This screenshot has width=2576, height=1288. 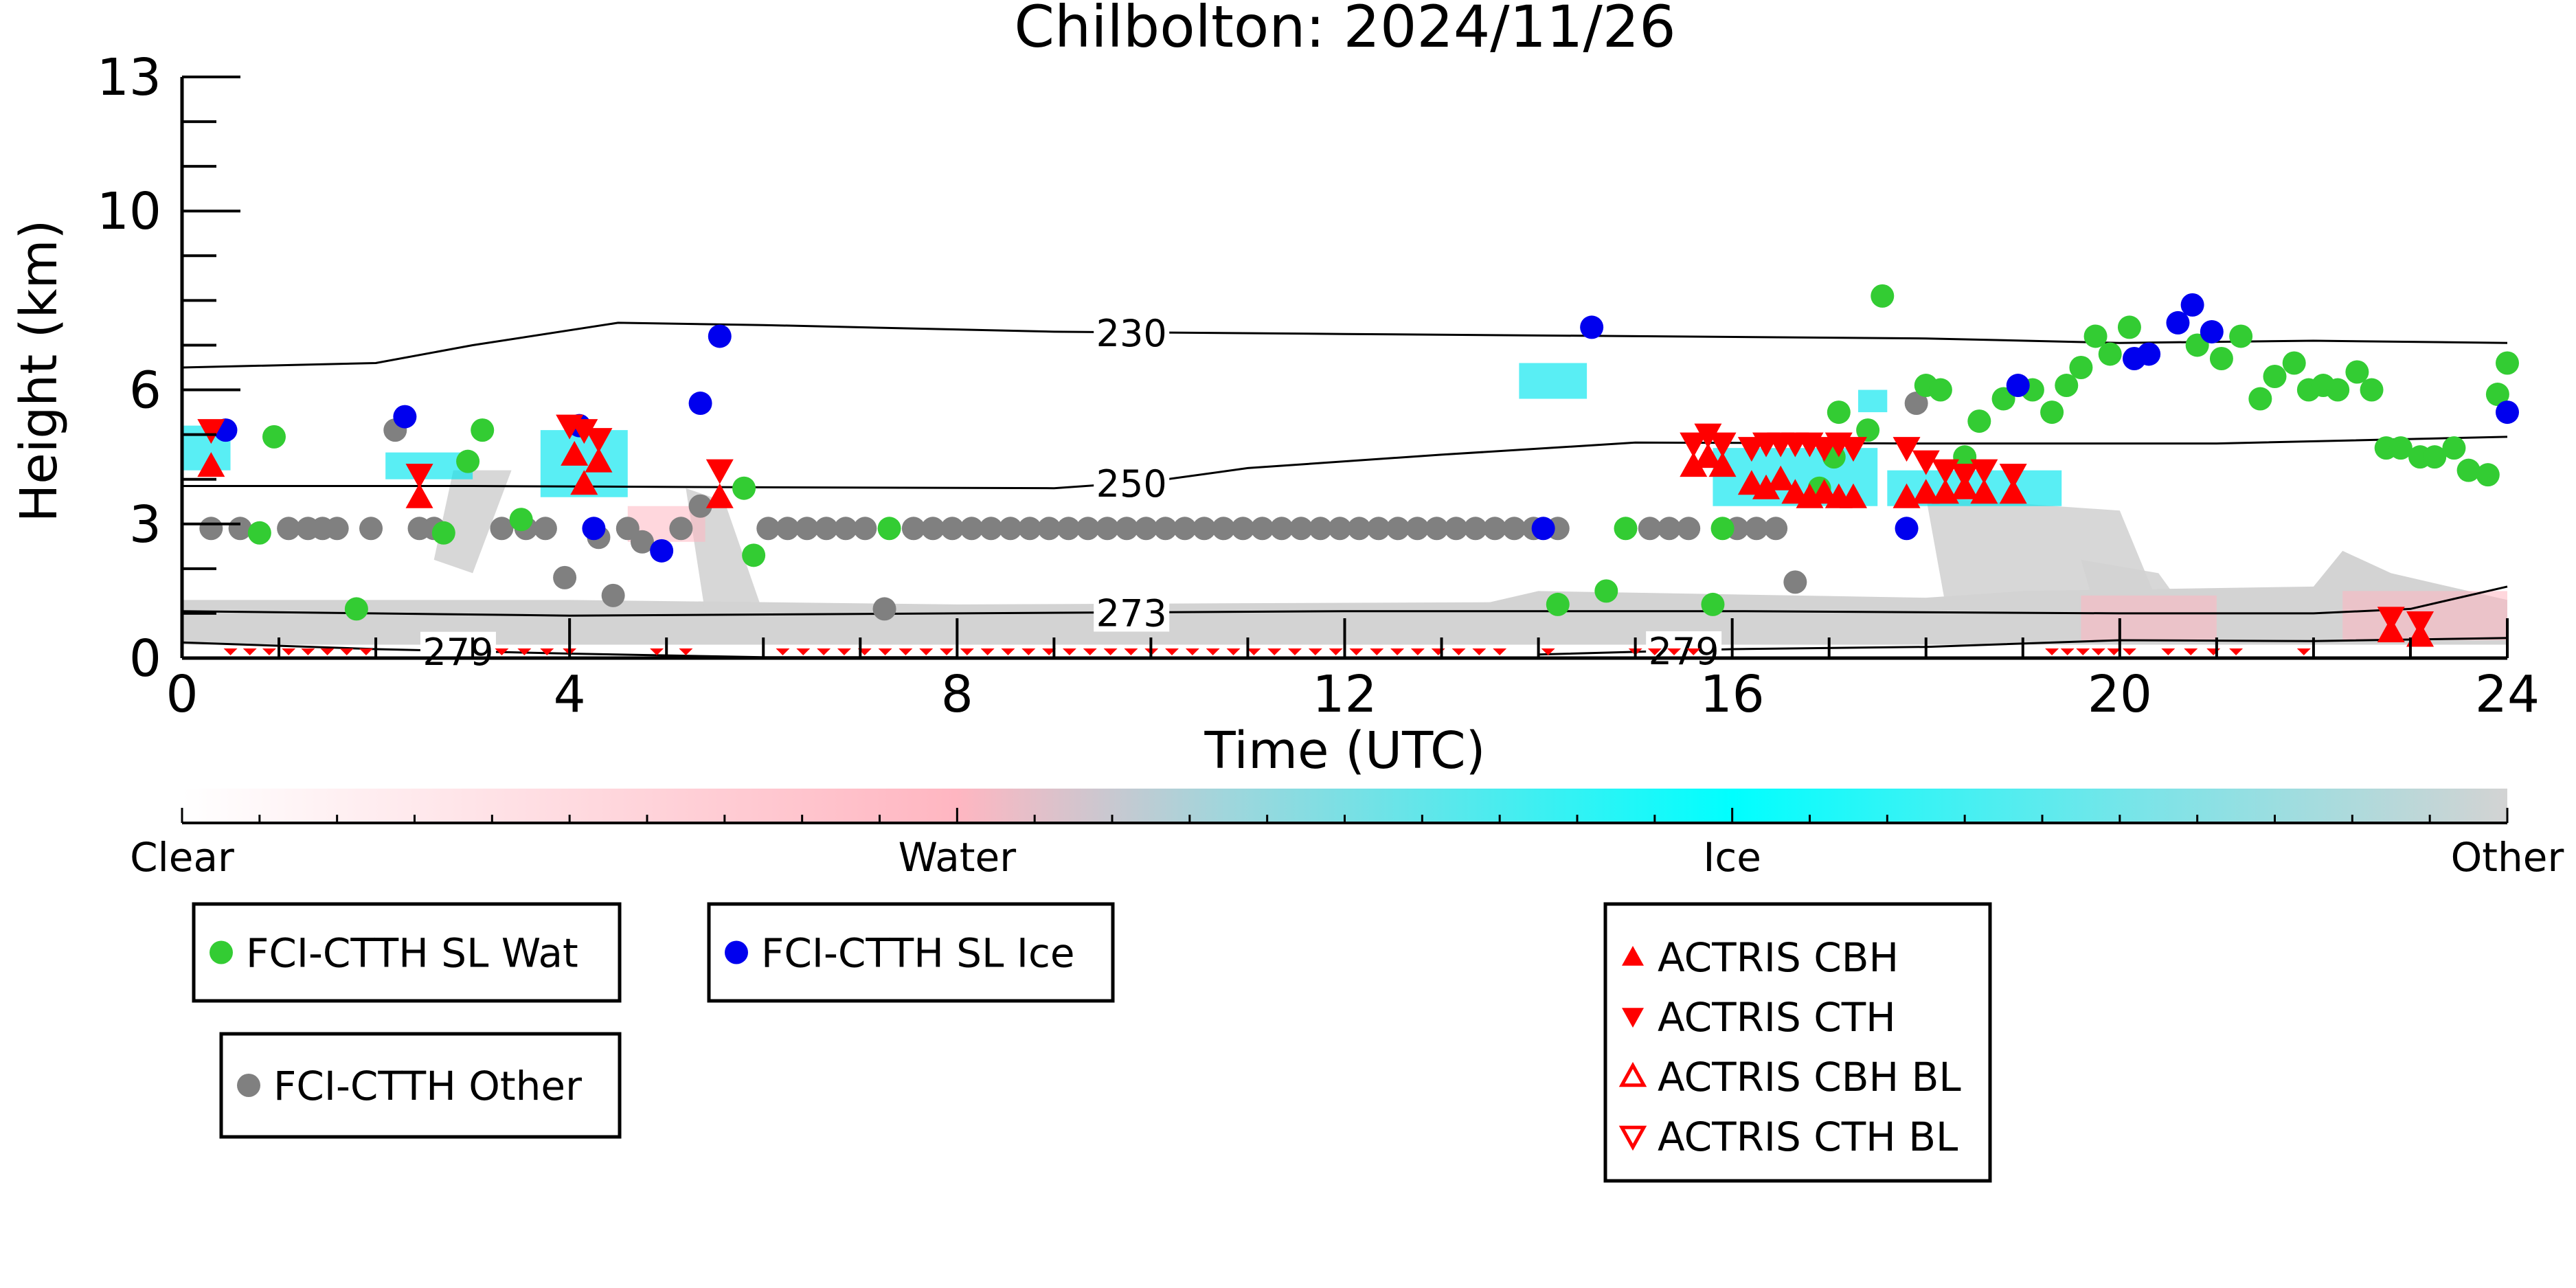 I want to click on contour-line, so click(x=1344, y=345).